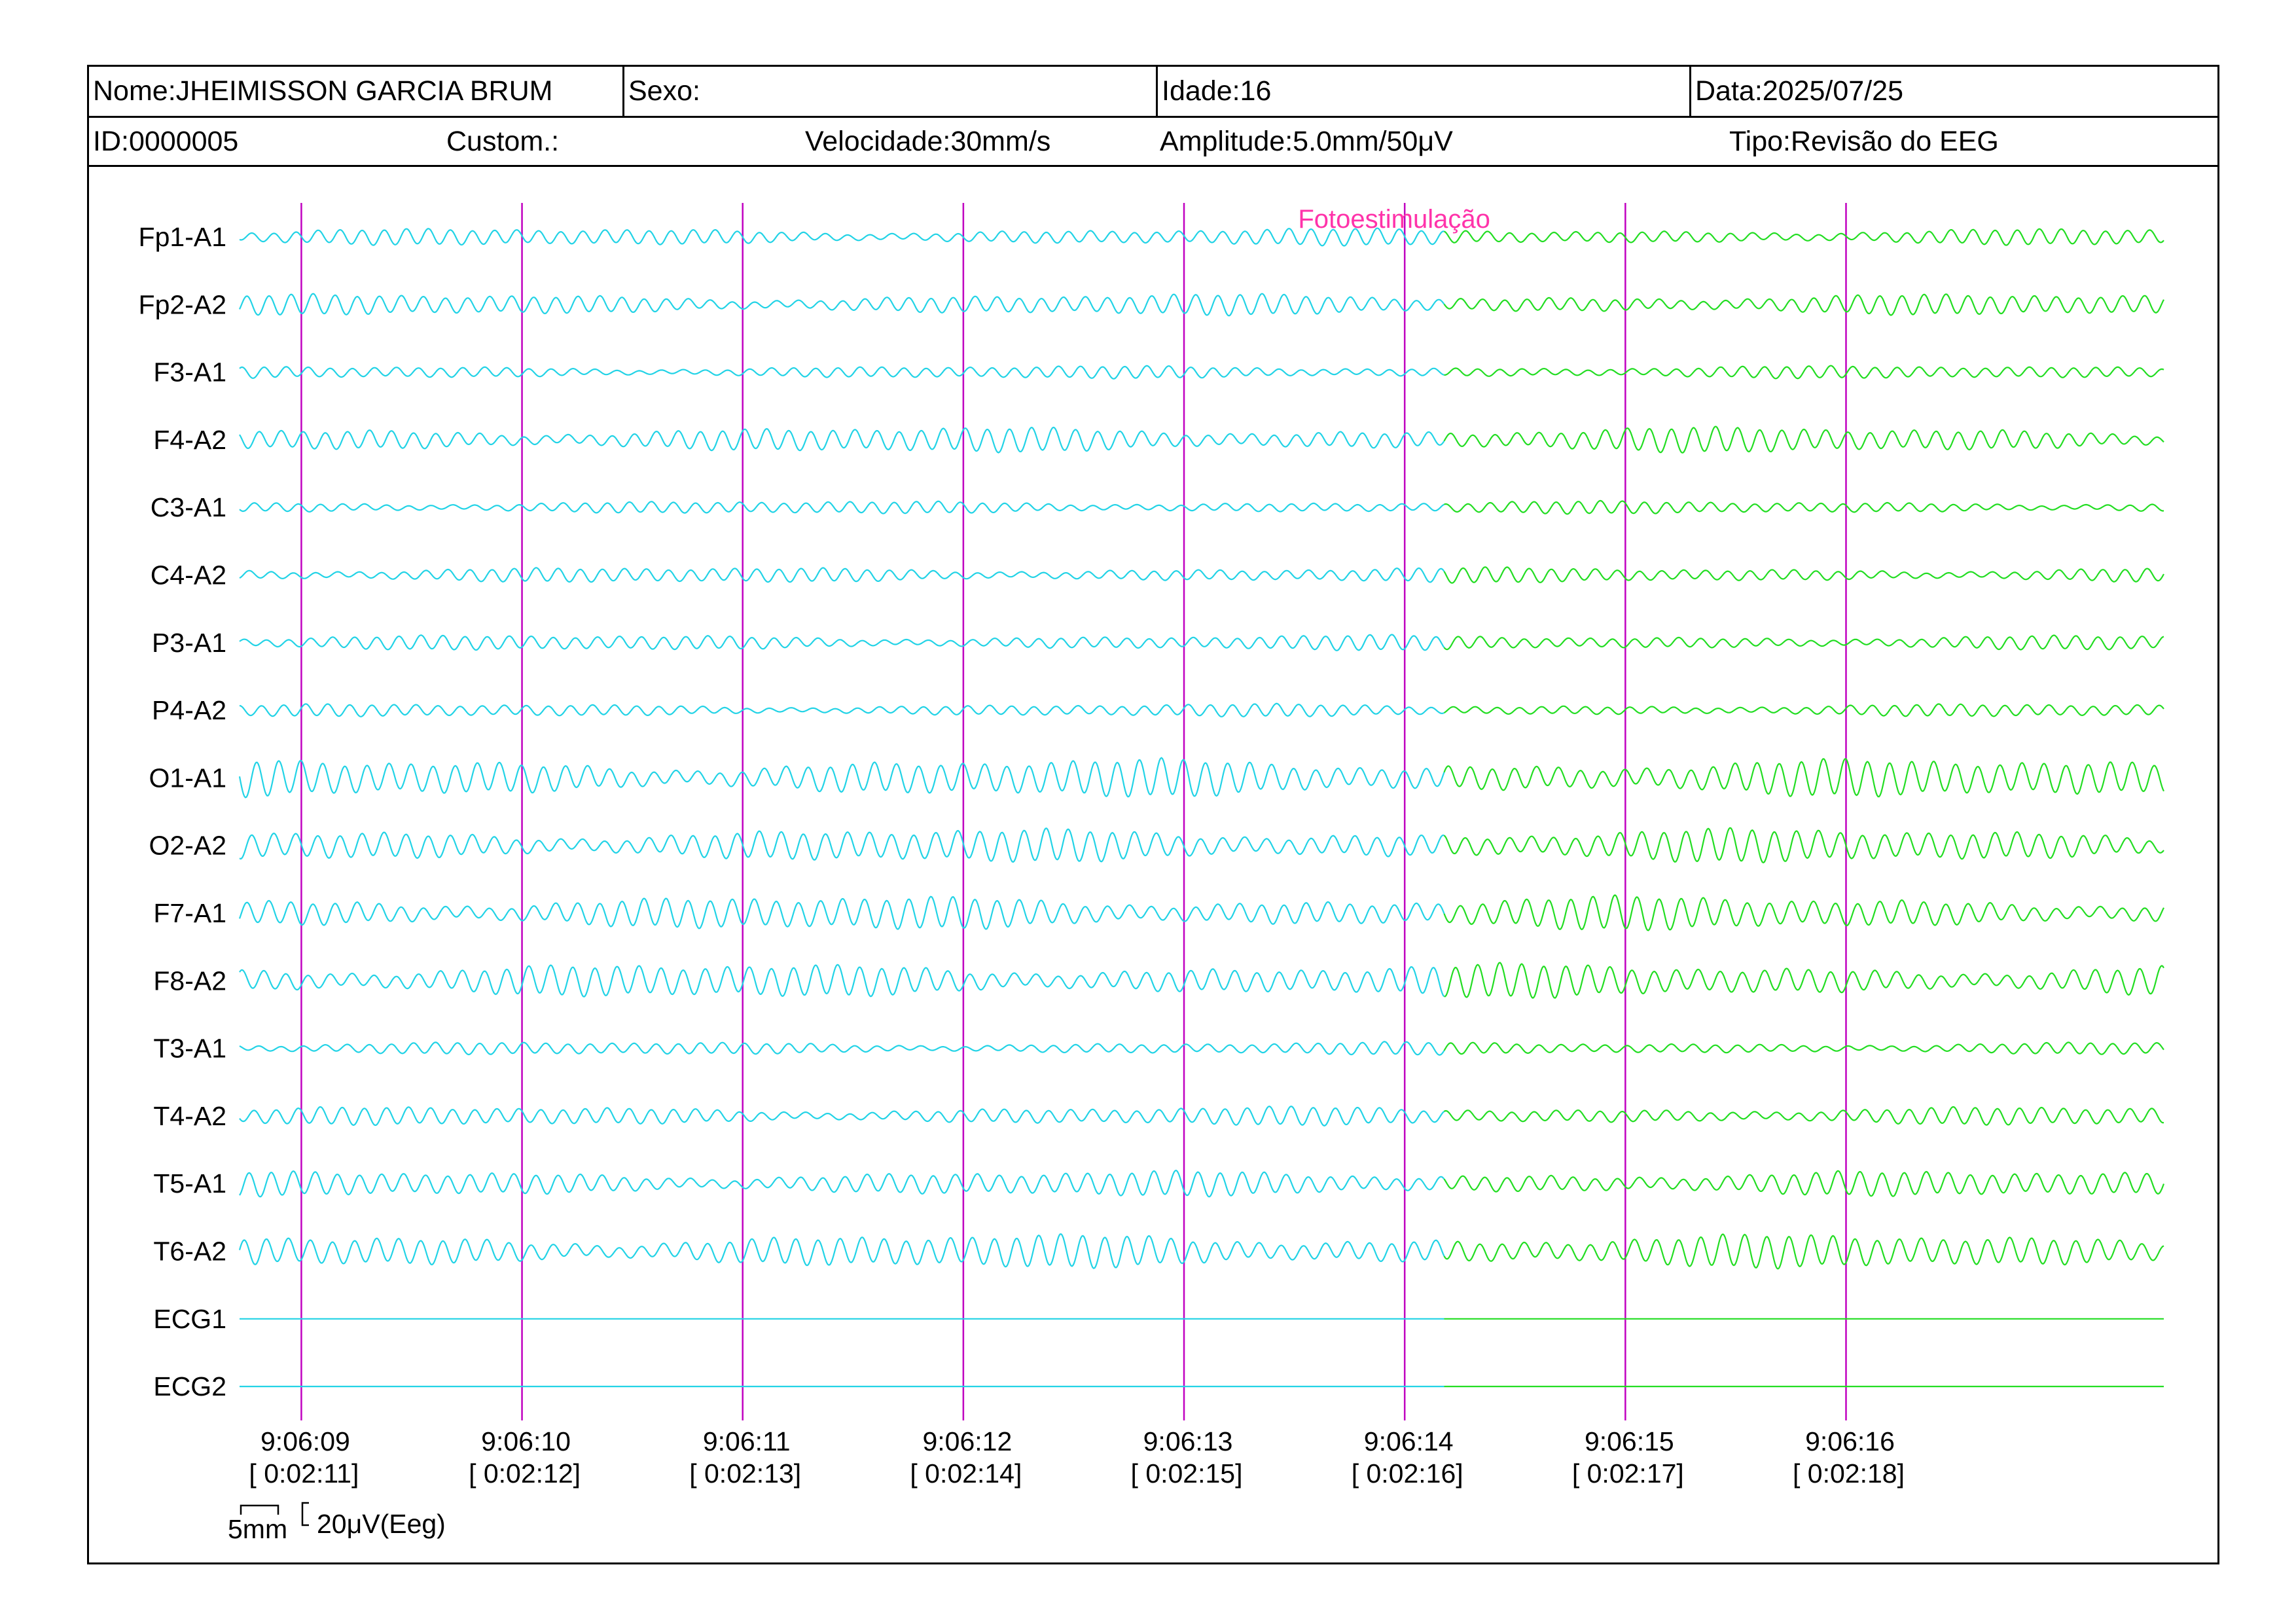  I want to click on tick-elapsed-0: [ 0:02:11], so click(304, 1473).